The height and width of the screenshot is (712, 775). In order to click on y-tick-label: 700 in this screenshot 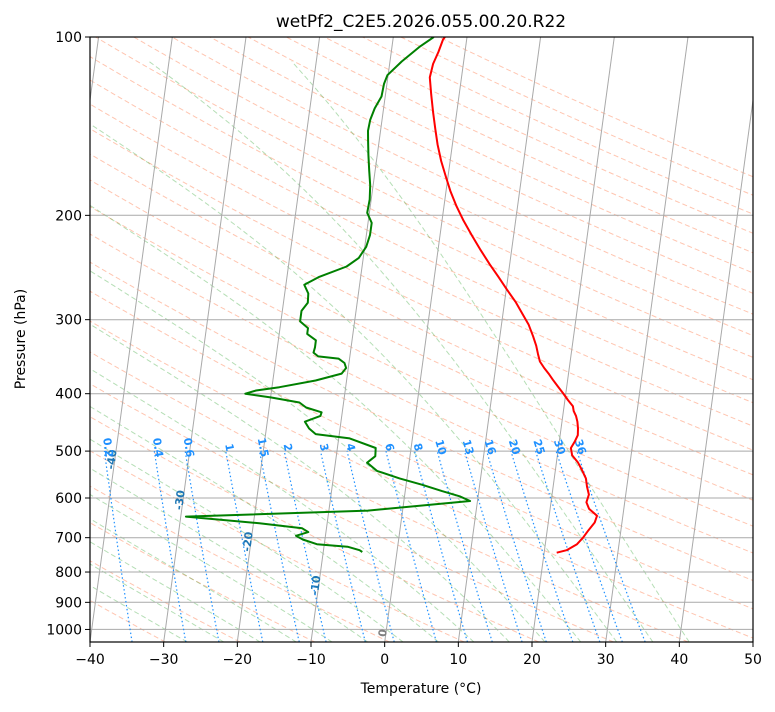, I will do `click(68, 539)`.